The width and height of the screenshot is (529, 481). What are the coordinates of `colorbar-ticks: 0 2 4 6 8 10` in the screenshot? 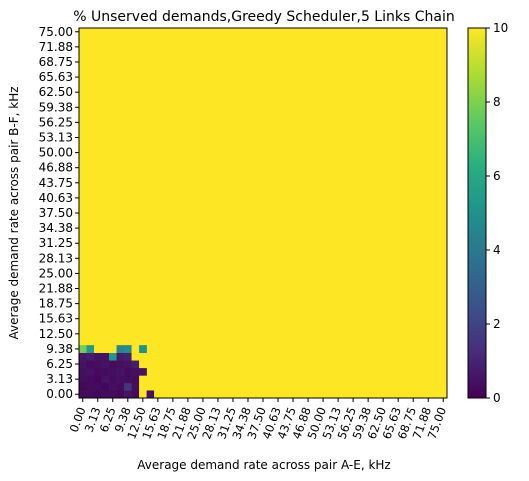 It's located at (497, 213).